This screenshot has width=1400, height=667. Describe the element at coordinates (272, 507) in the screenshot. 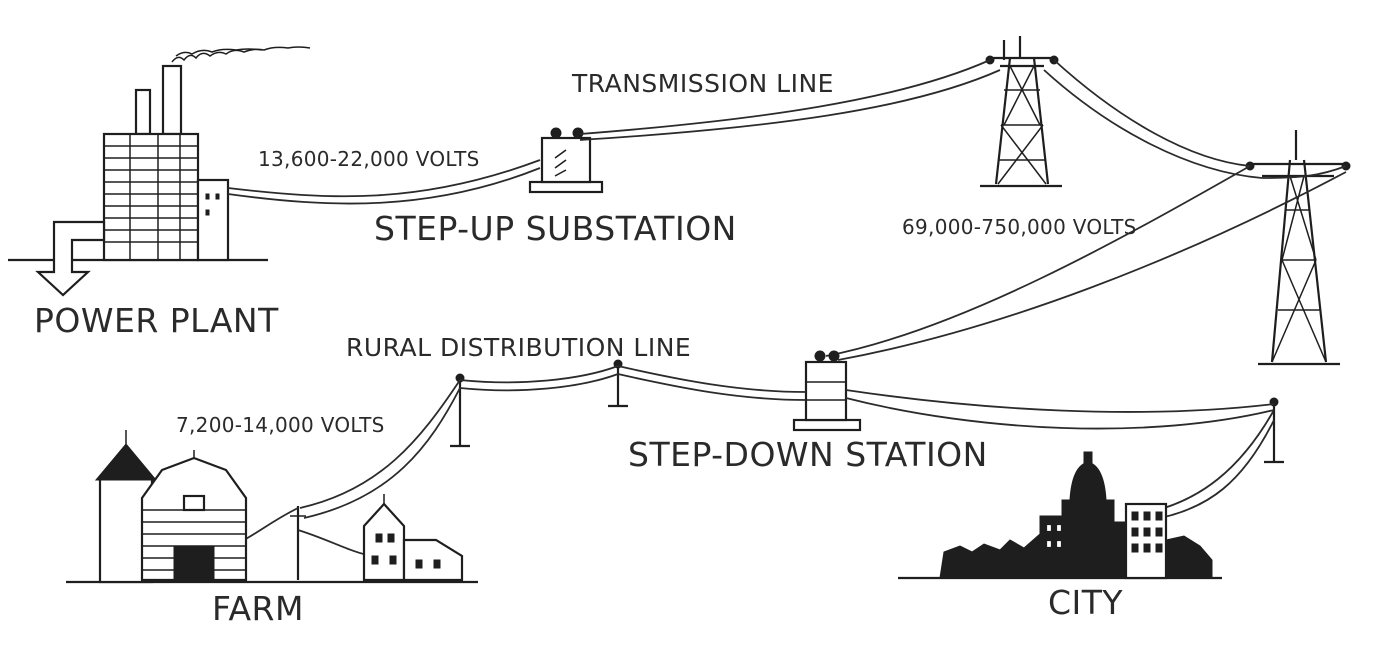

I see `farm-illustration` at that location.